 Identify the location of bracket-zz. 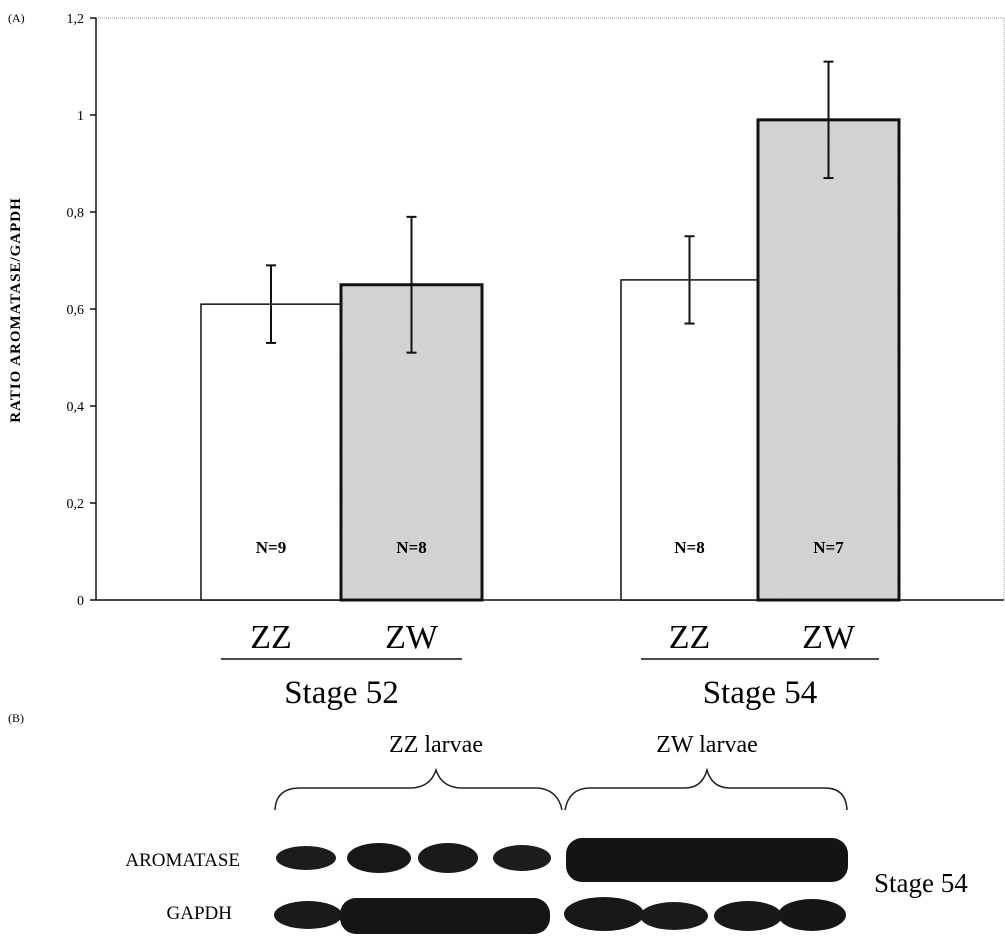
(418, 789).